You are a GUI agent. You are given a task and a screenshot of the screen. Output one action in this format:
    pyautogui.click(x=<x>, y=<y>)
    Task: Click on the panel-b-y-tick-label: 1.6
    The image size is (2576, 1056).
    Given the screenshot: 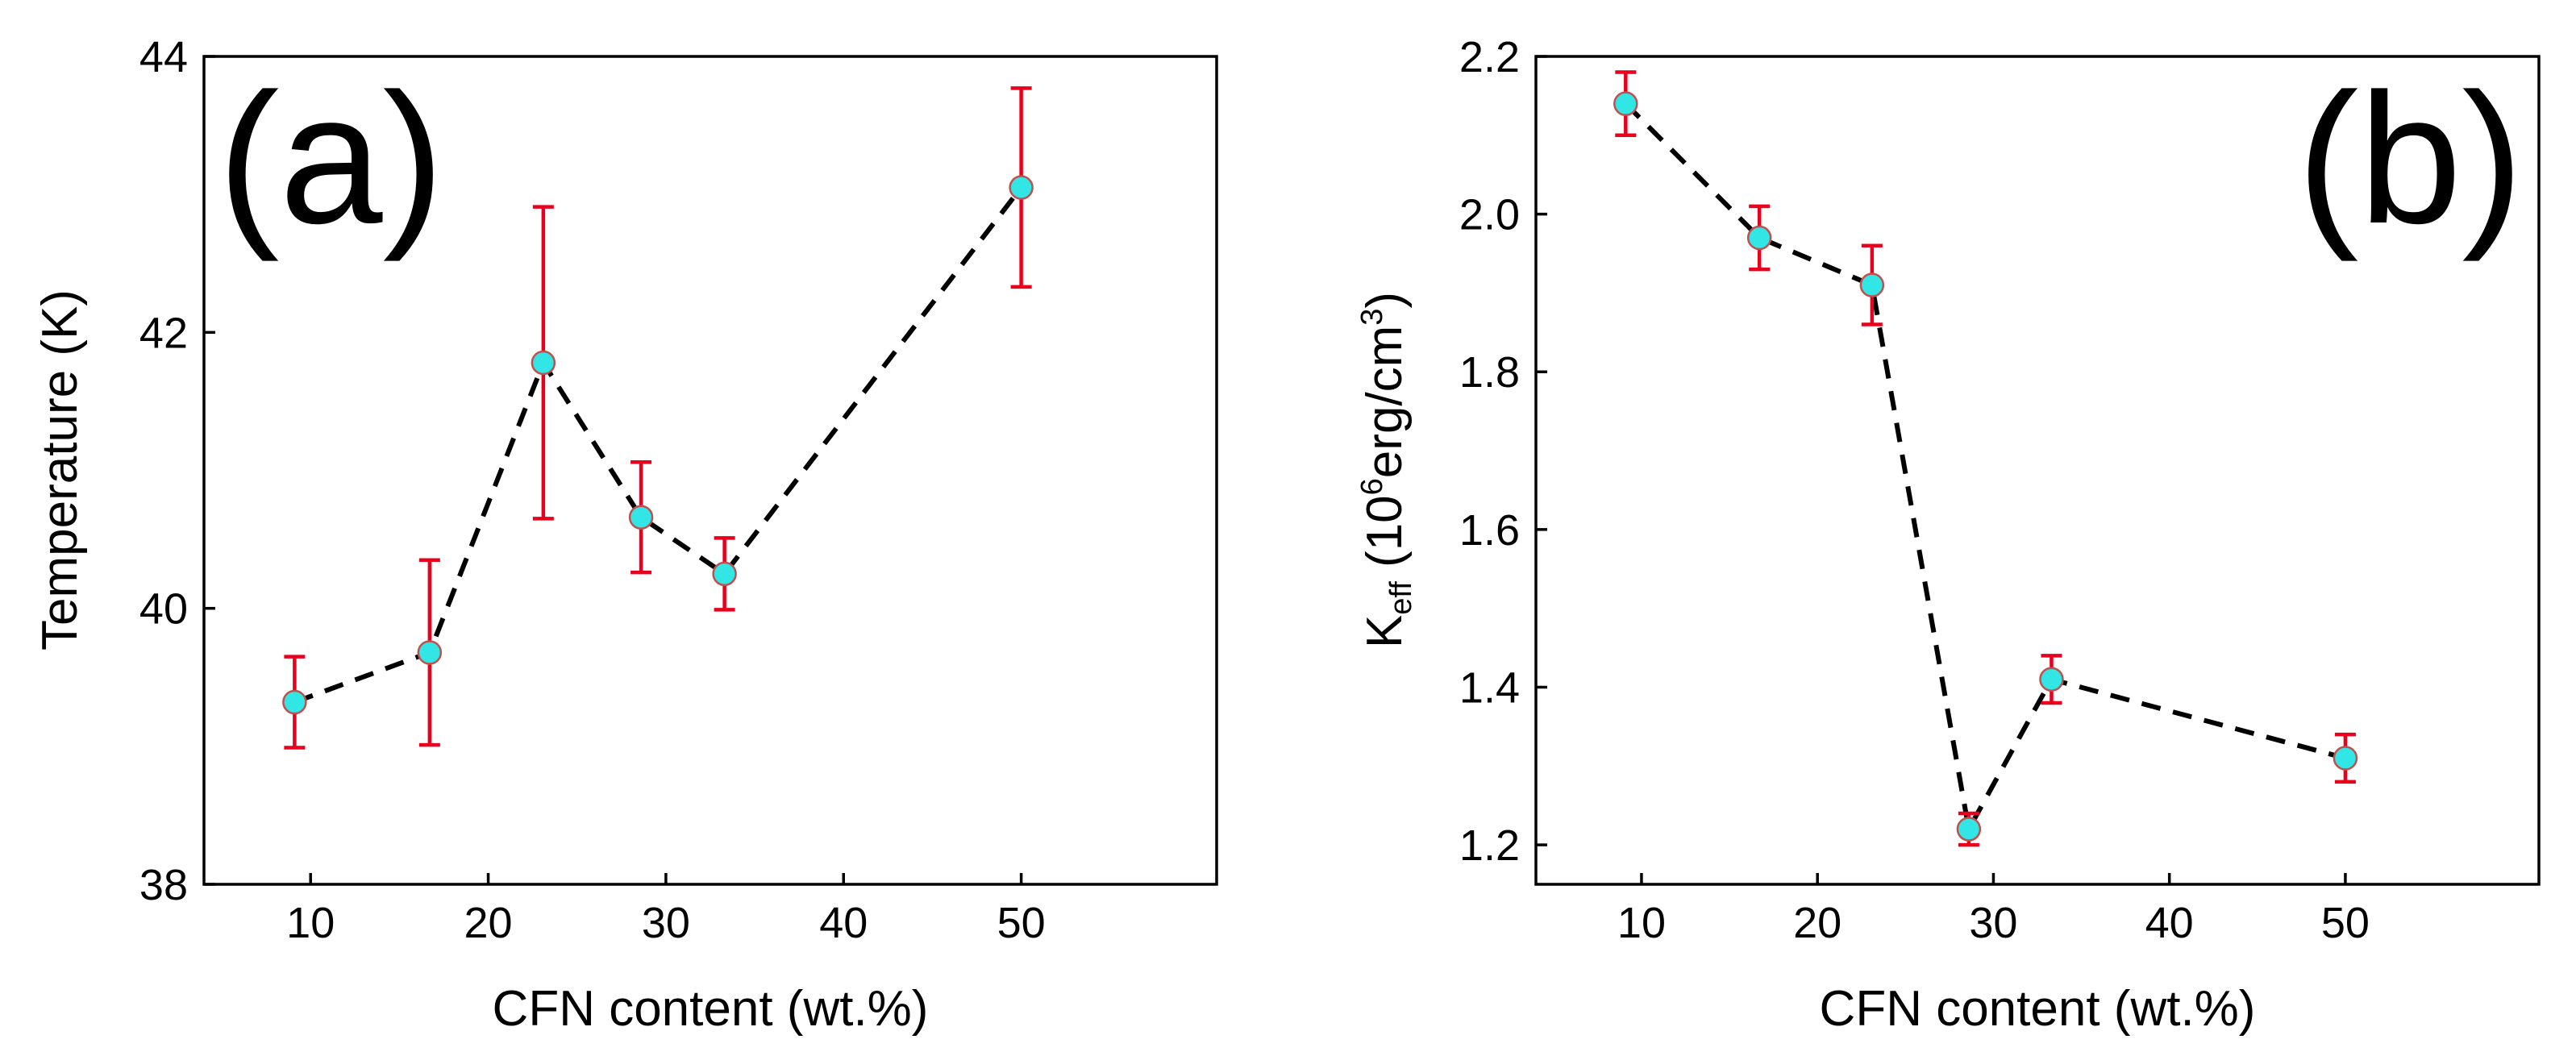 What is the action you would take?
    pyautogui.click(x=1489, y=530)
    